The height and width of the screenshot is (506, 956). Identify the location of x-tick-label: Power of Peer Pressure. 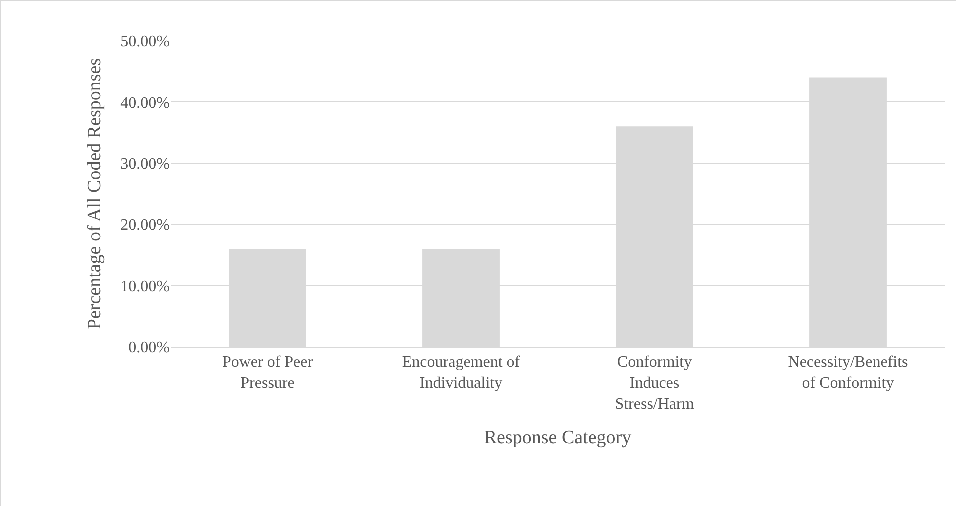
(268, 373).